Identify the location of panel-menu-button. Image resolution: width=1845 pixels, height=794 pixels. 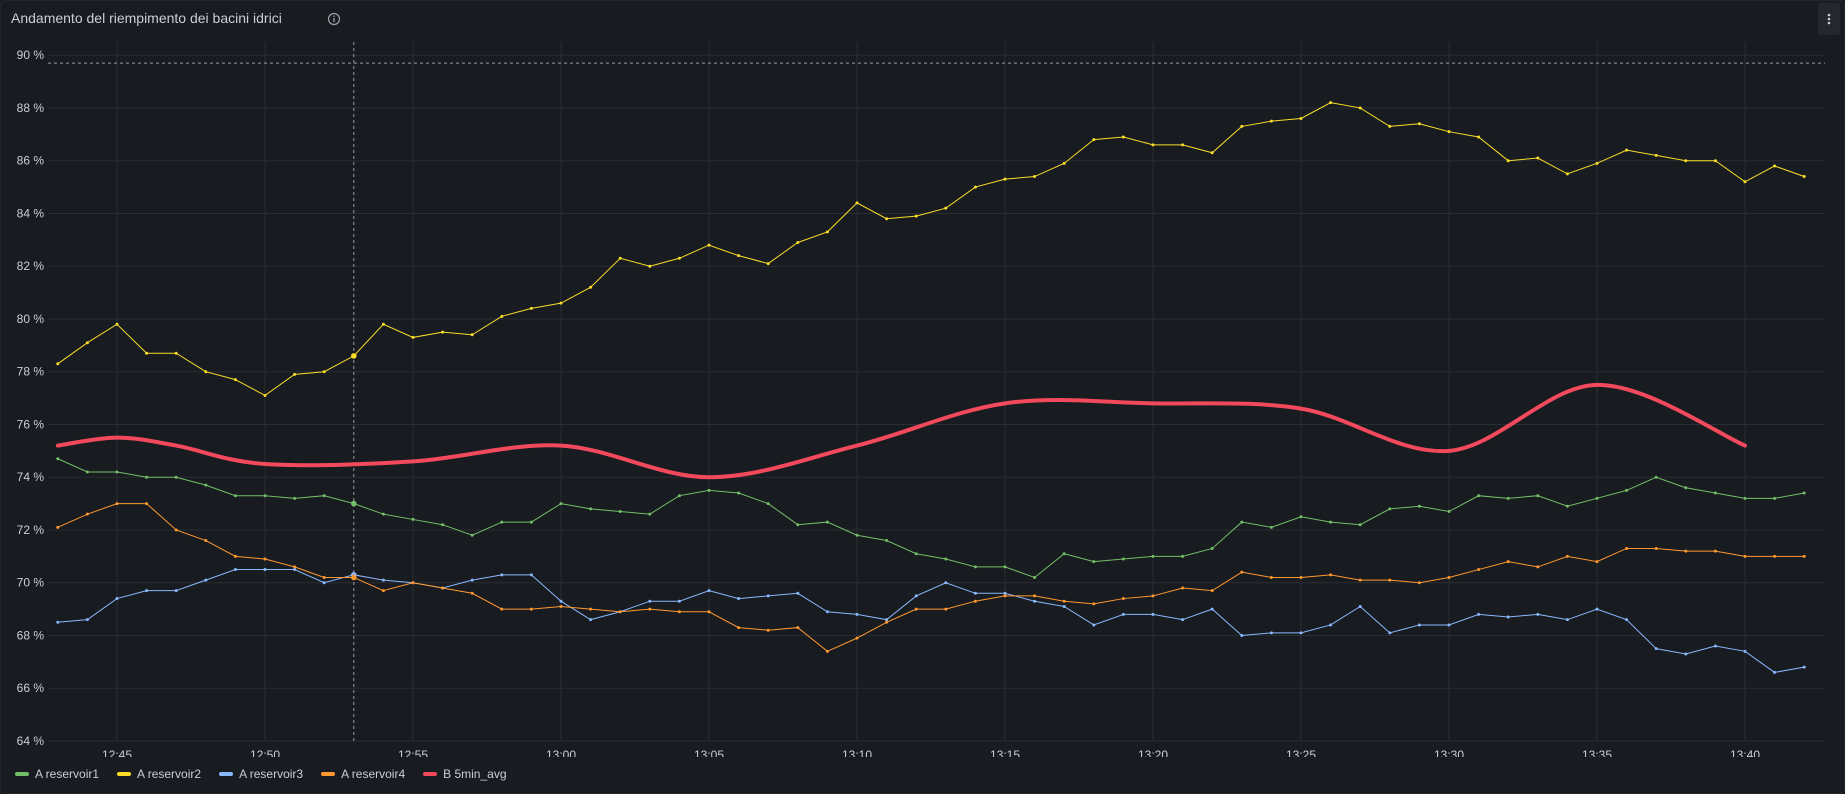
(1829, 19).